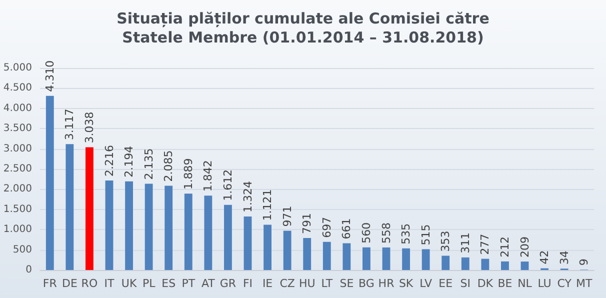 The height and width of the screenshot is (298, 606). I want to click on x-tick-label: HR, so click(386, 283).